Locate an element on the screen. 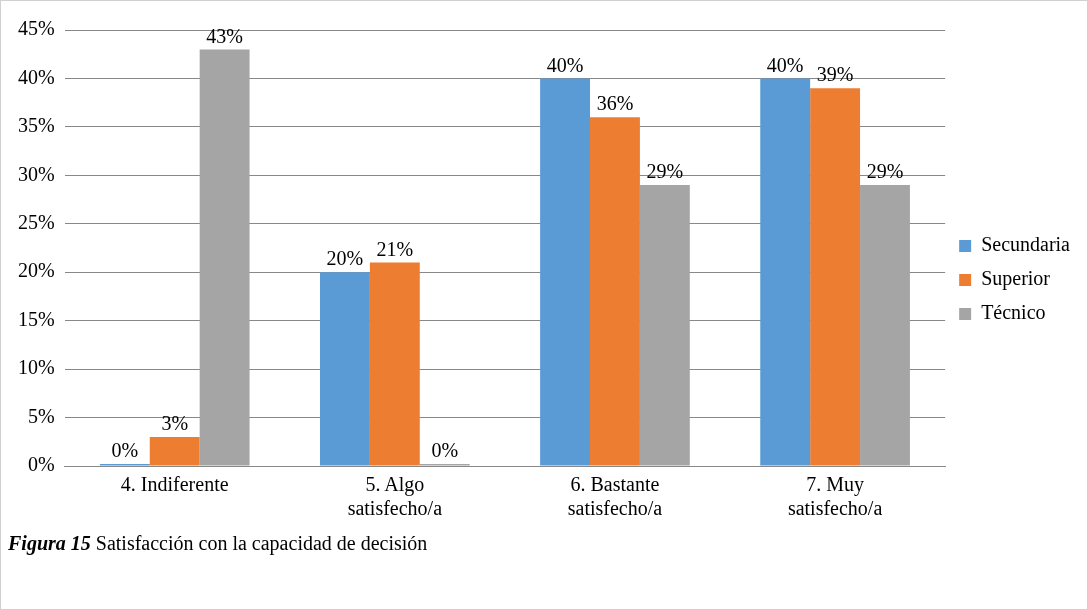 Image resolution: width=1088 pixels, height=610 pixels. data-label: 39% is located at coordinates (835, 74).